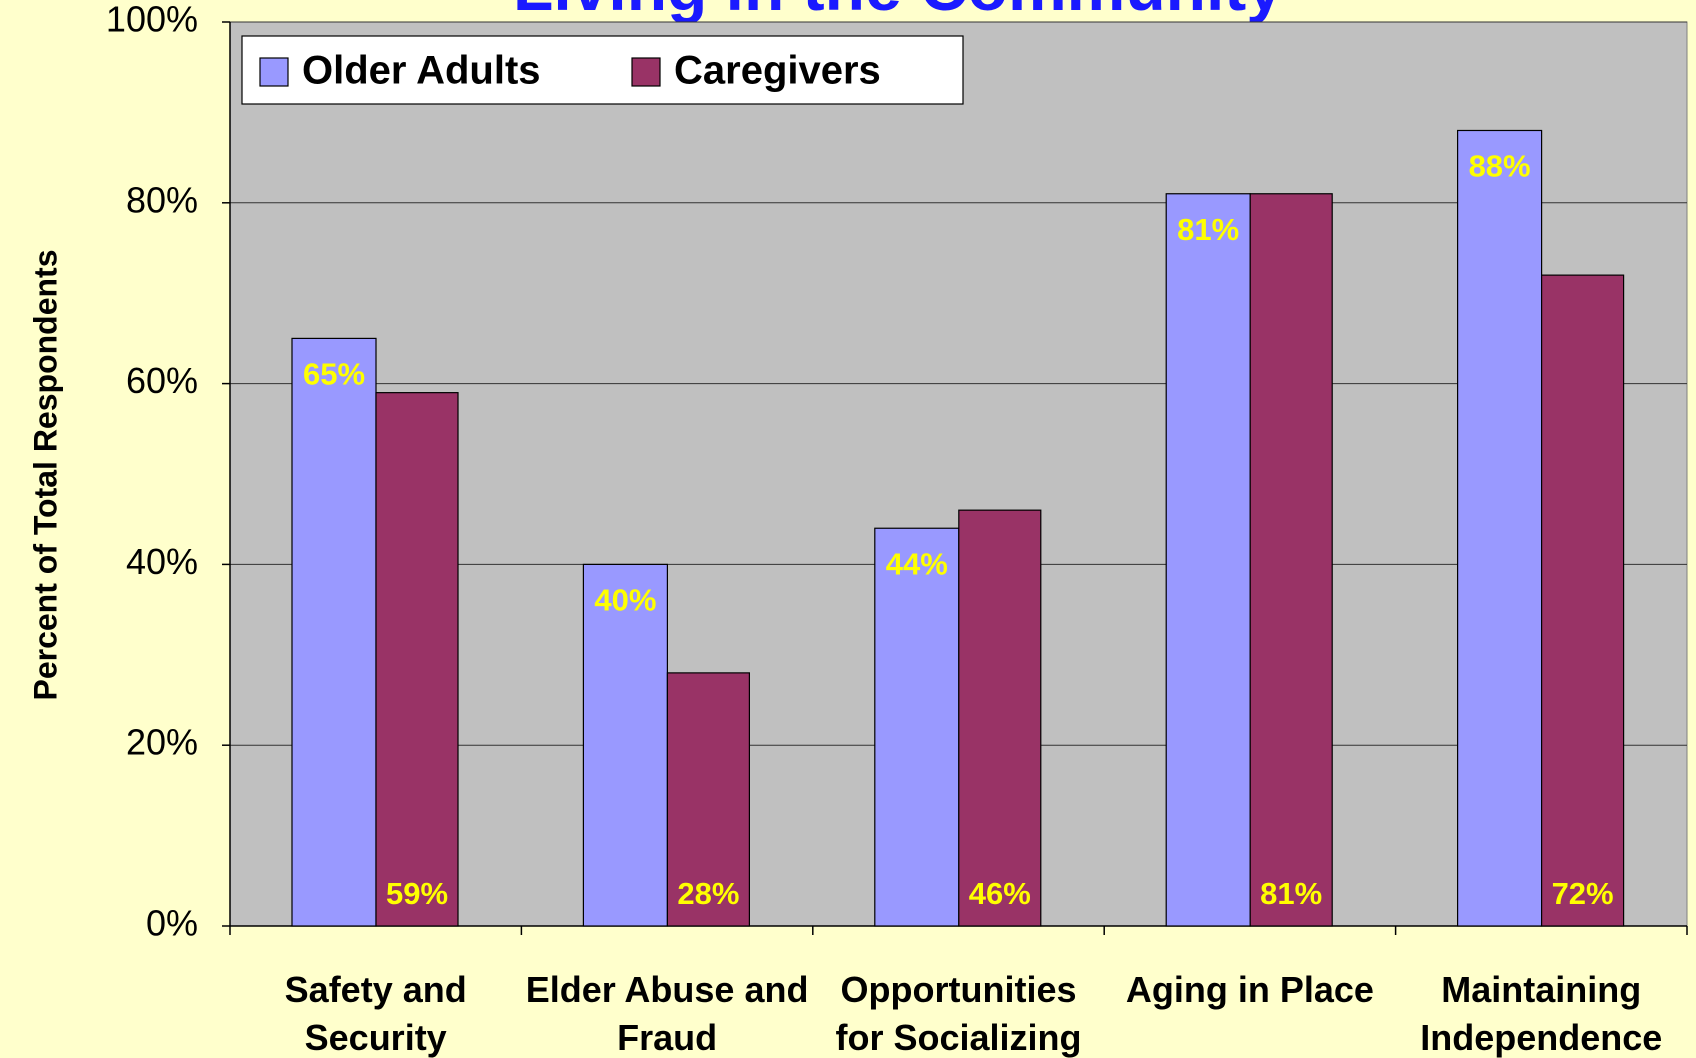 The width and height of the screenshot is (1696, 1058). What do you see at coordinates (162, 742) in the screenshot?
I see `y-tick-label: 20%` at bounding box center [162, 742].